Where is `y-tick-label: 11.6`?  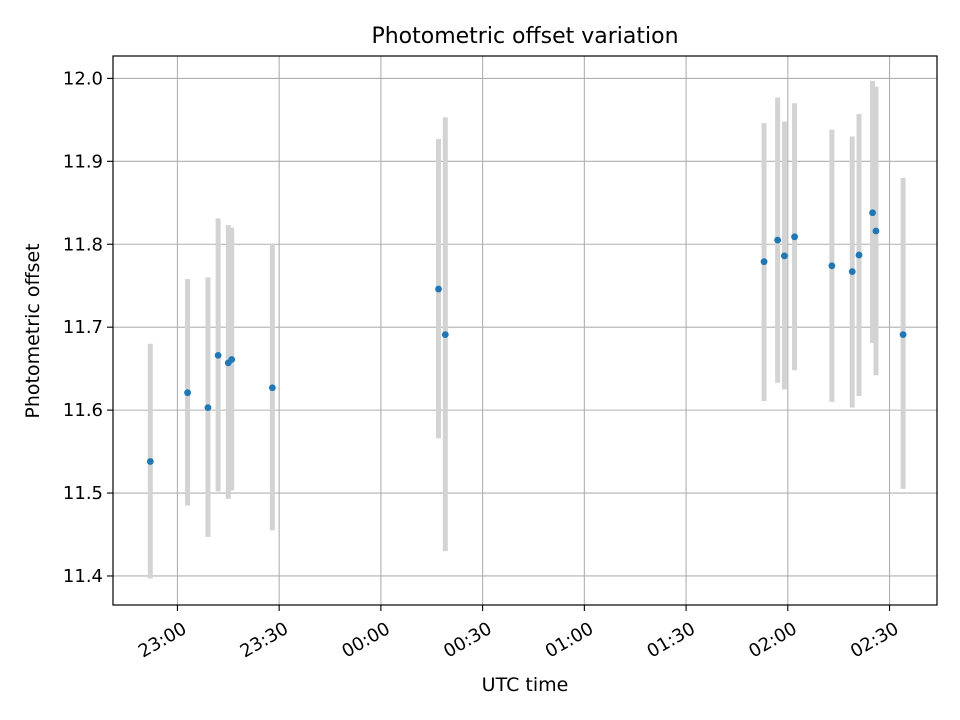
y-tick-label: 11.6 is located at coordinates (83, 410).